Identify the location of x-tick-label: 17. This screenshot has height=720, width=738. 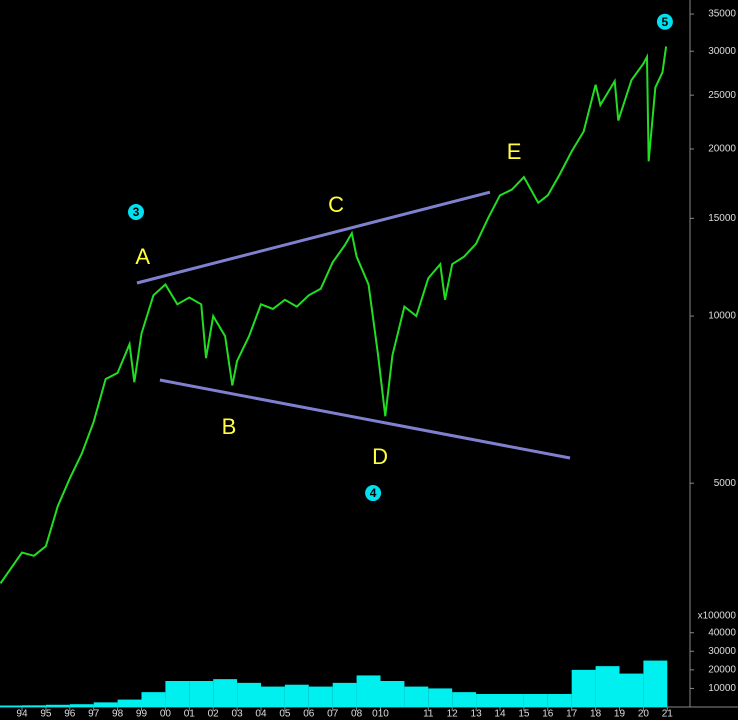
(572, 714).